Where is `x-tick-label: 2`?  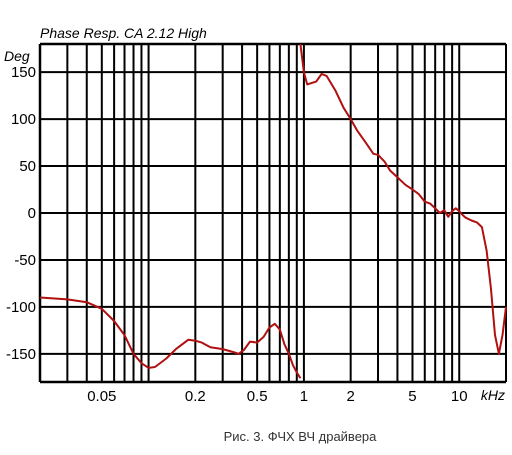 x-tick-label: 2 is located at coordinates (350, 396).